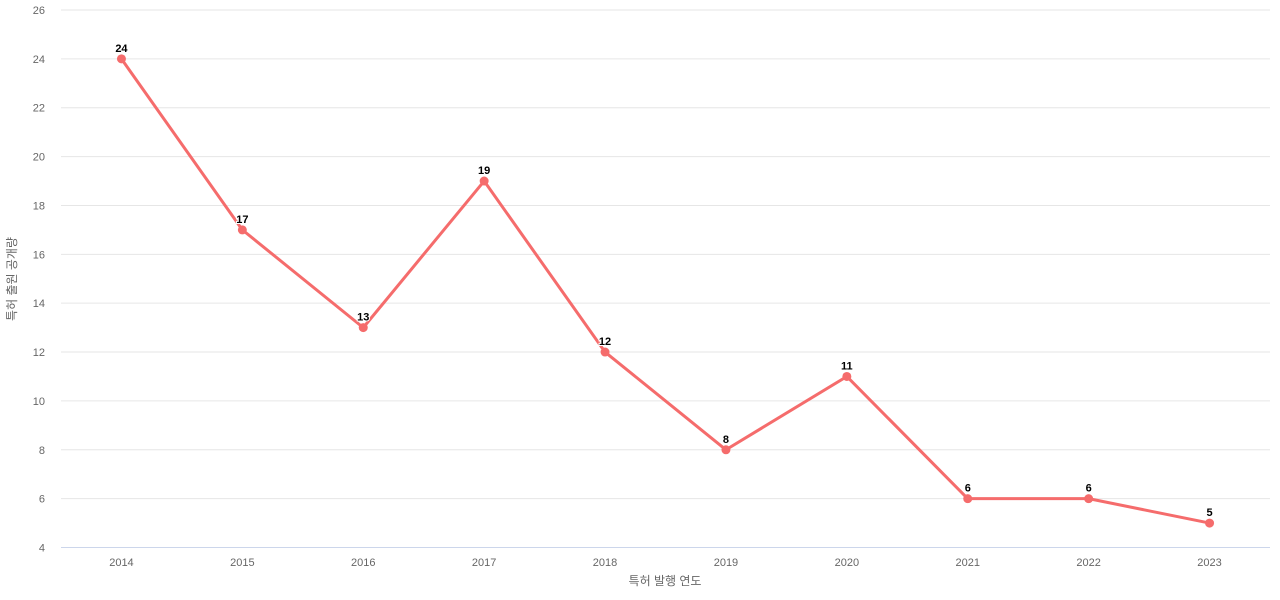 The height and width of the screenshot is (600, 1280). Describe the element at coordinates (665, 563) in the screenshot. I see `x-axis-labels: 2014 2015 2016 2017 2018 2019 2020 2021 2022 2023` at that location.